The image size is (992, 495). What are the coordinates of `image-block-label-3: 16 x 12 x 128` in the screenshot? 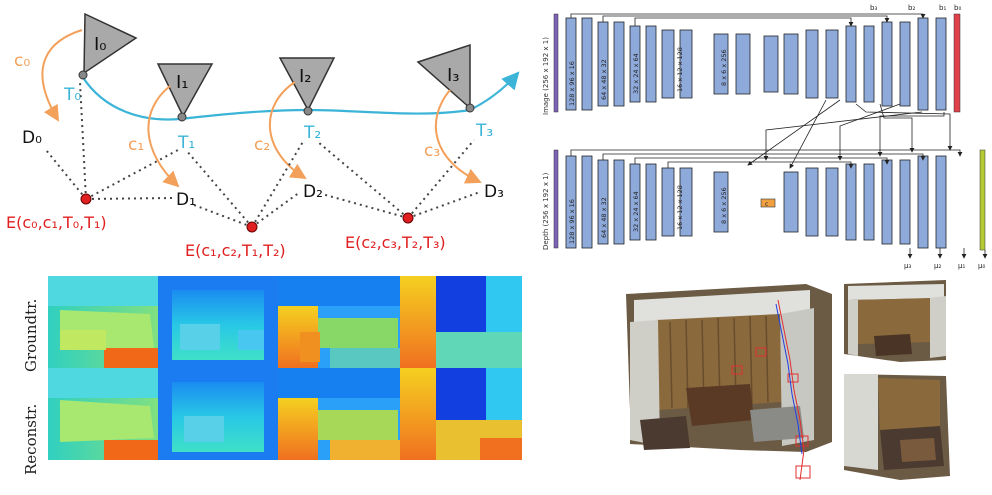 It's located at (680, 69).